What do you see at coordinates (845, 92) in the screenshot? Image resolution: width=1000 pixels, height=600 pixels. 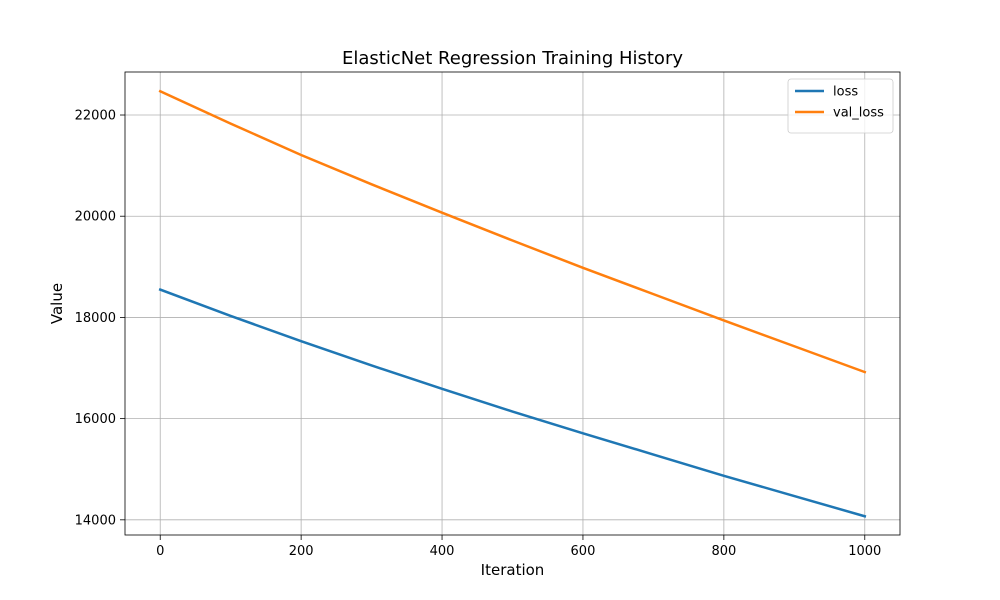 I see `legend-label-loss: loss` at bounding box center [845, 92].